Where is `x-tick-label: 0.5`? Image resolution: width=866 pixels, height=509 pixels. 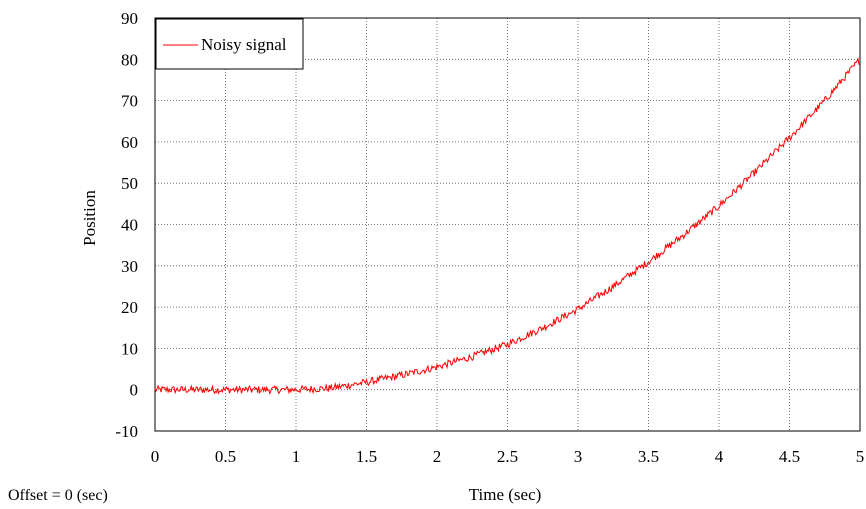 x-tick-label: 0.5 is located at coordinates (225, 456).